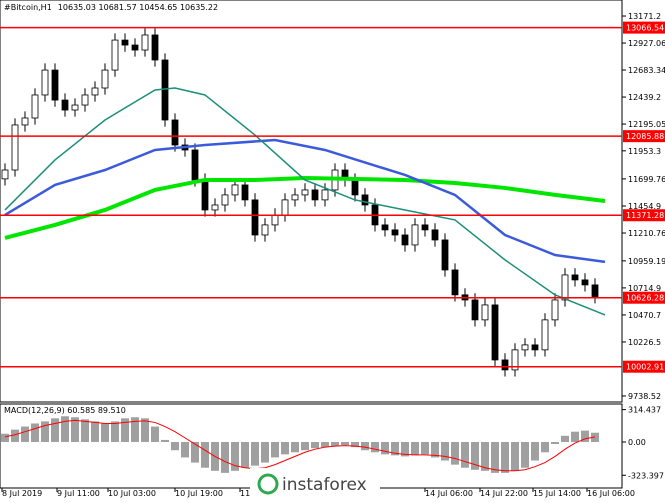 Image resolution: width=665 pixels, height=503 pixels. I want to click on x-tick-label: 10 Jul 19:00, so click(199, 493).